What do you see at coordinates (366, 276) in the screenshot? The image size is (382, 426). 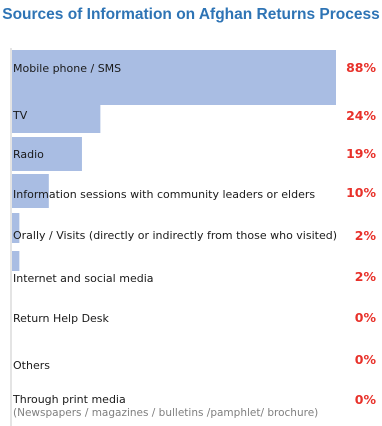 I see `value-label-5: 2%` at bounding box center [366, 276].